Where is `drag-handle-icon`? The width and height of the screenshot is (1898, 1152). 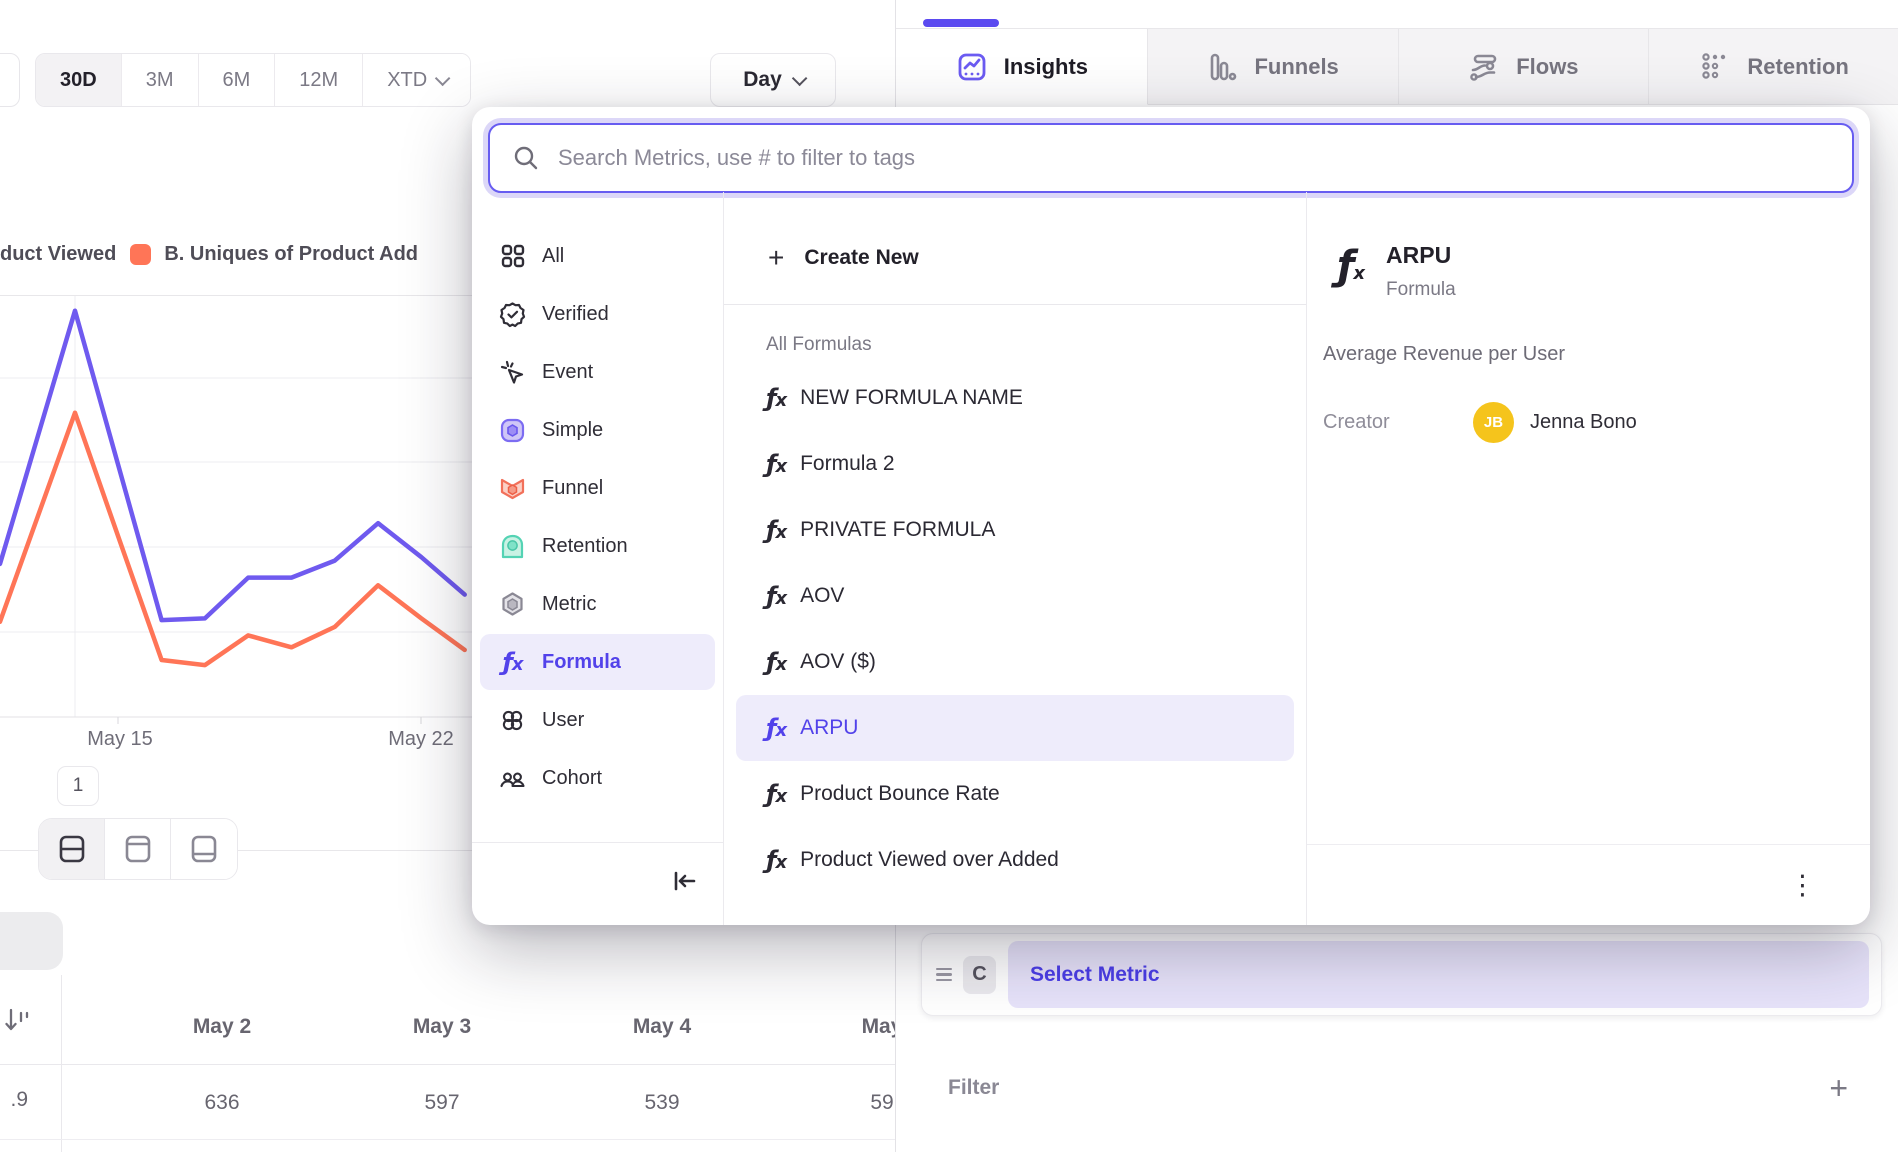
drag-handle-icon is located at coordinates (944, 974).